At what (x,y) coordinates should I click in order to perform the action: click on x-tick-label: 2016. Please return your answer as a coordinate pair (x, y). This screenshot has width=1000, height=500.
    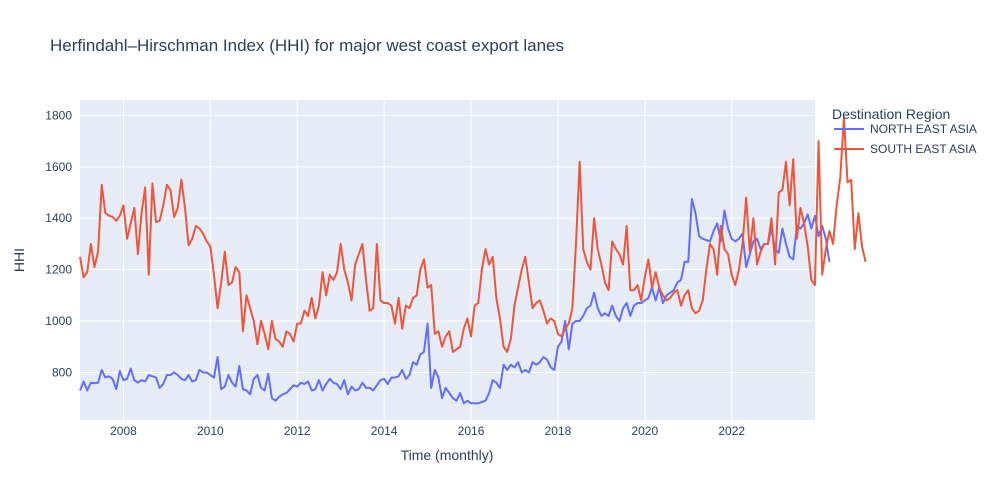
    Looking at the image, I should click on (471, 431).